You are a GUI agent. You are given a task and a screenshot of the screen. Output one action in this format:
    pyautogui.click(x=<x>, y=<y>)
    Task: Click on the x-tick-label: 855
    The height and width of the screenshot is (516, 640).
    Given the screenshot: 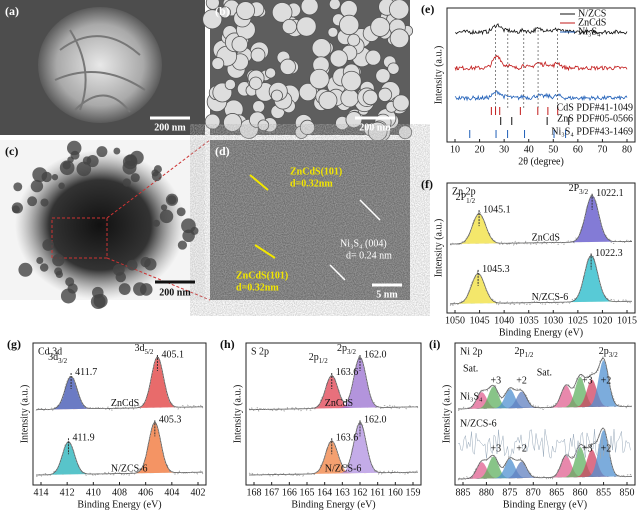 What is the action you would take?
    pyautogui.click(x=603, y=492)
    